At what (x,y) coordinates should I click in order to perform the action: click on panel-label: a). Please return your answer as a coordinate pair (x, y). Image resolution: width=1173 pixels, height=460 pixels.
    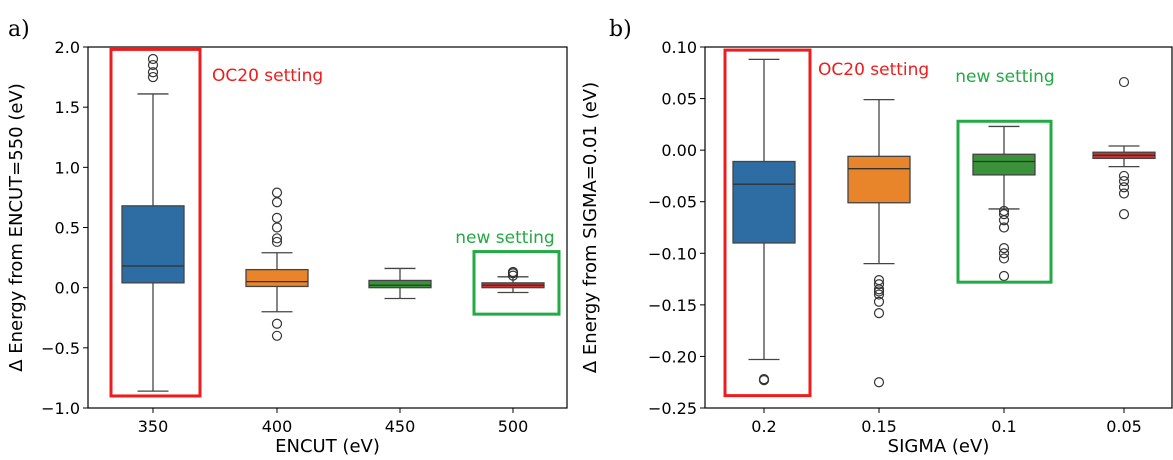
    Looking at the image, I should click on (19, 29).